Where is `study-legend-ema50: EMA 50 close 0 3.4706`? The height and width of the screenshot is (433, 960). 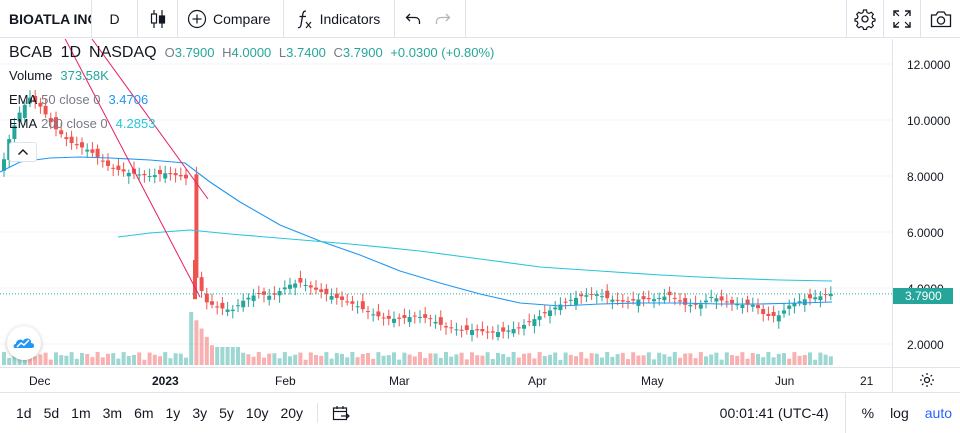
study-legend-ema50: EMA 50 close 0 3.4706 is located at coordinates (251, 104).